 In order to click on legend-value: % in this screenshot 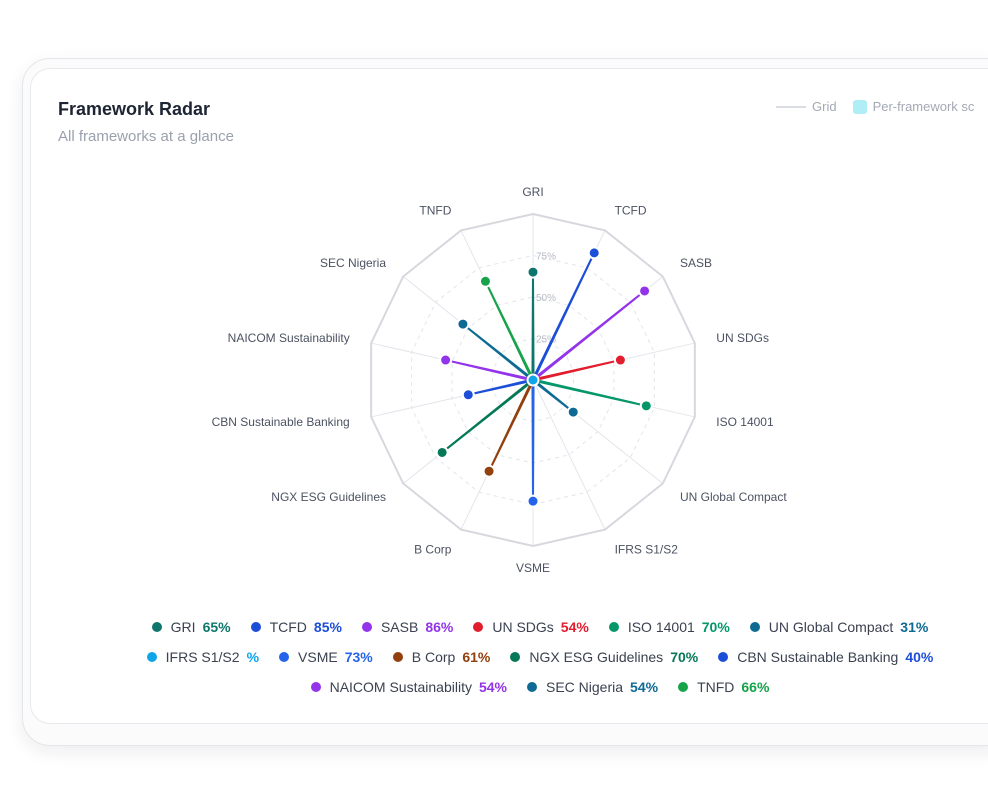, I will do `click(253, 657)`.